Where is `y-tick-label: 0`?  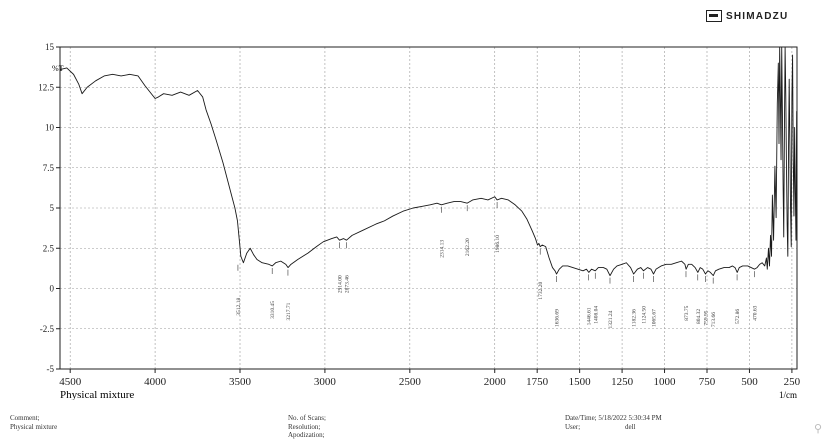
y-tick-label: 0 is located at coordinates (52, 289).